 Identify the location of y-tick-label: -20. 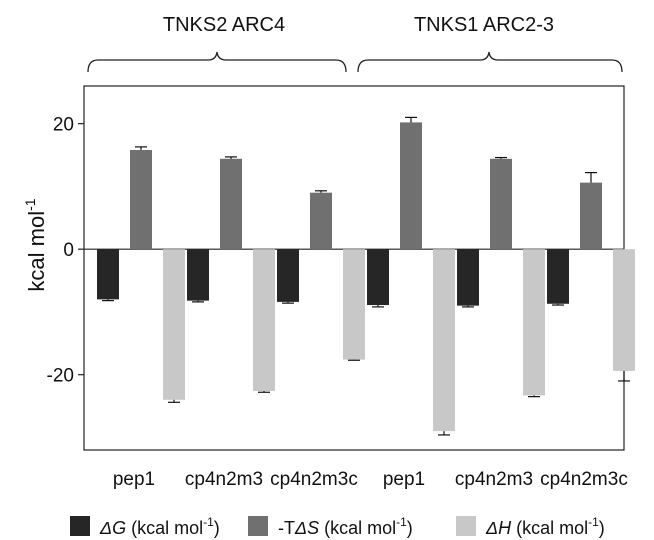
(60, 376).